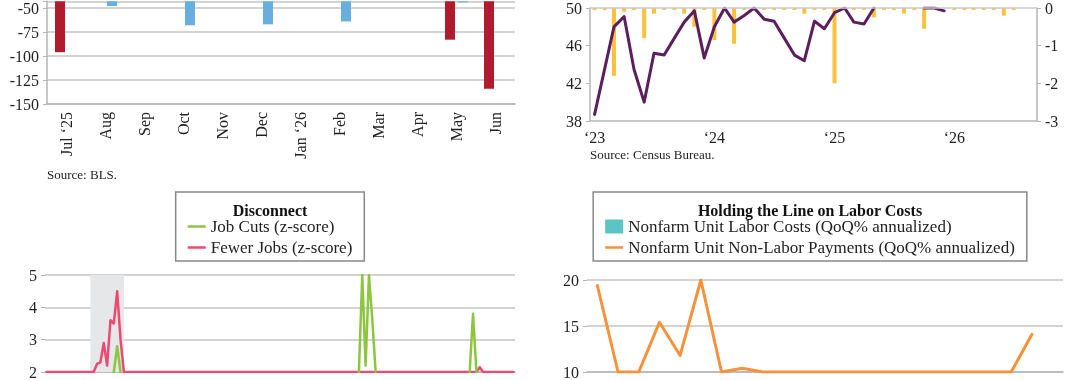 This screenshot has width=1080, height=380. What do you see at coordinates (106, 126) in the screenshot?
I see `x-tick-label: Aug` at bounding box center [106, 126].